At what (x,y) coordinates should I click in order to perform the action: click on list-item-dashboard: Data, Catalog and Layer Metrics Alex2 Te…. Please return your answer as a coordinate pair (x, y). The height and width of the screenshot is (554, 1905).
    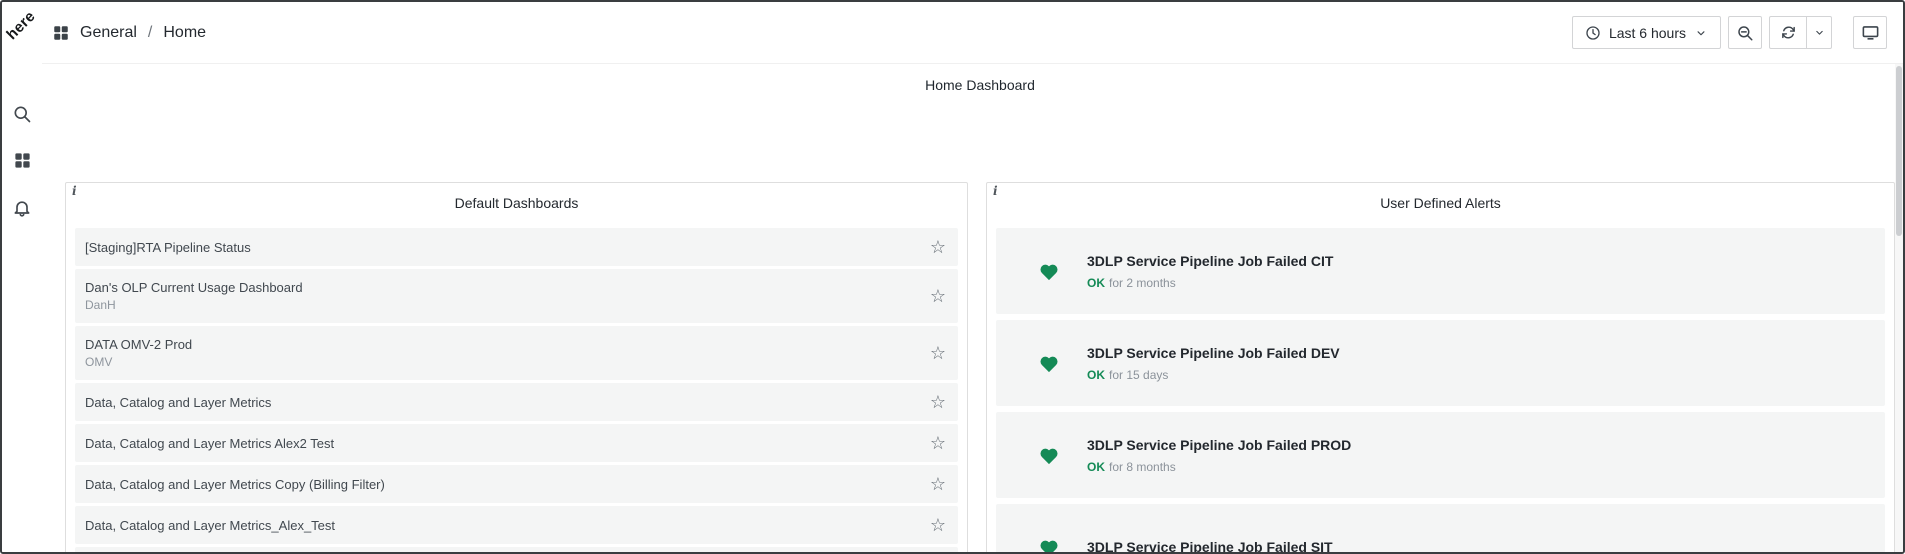
    Looking at the image, I should click on (516, 443).